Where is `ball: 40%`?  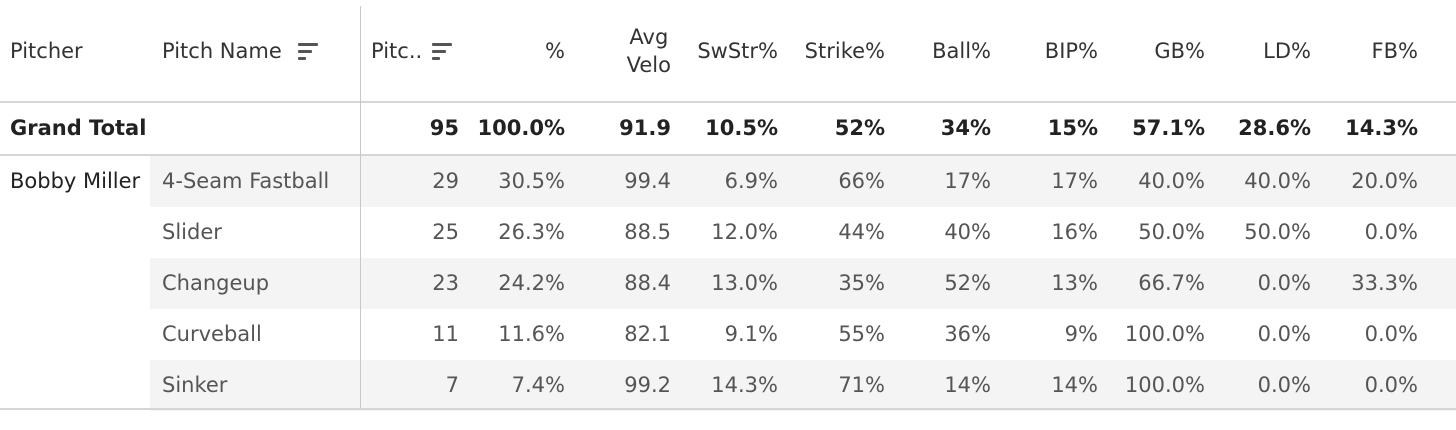 ball: 40% is located at coordinates (967, 232).